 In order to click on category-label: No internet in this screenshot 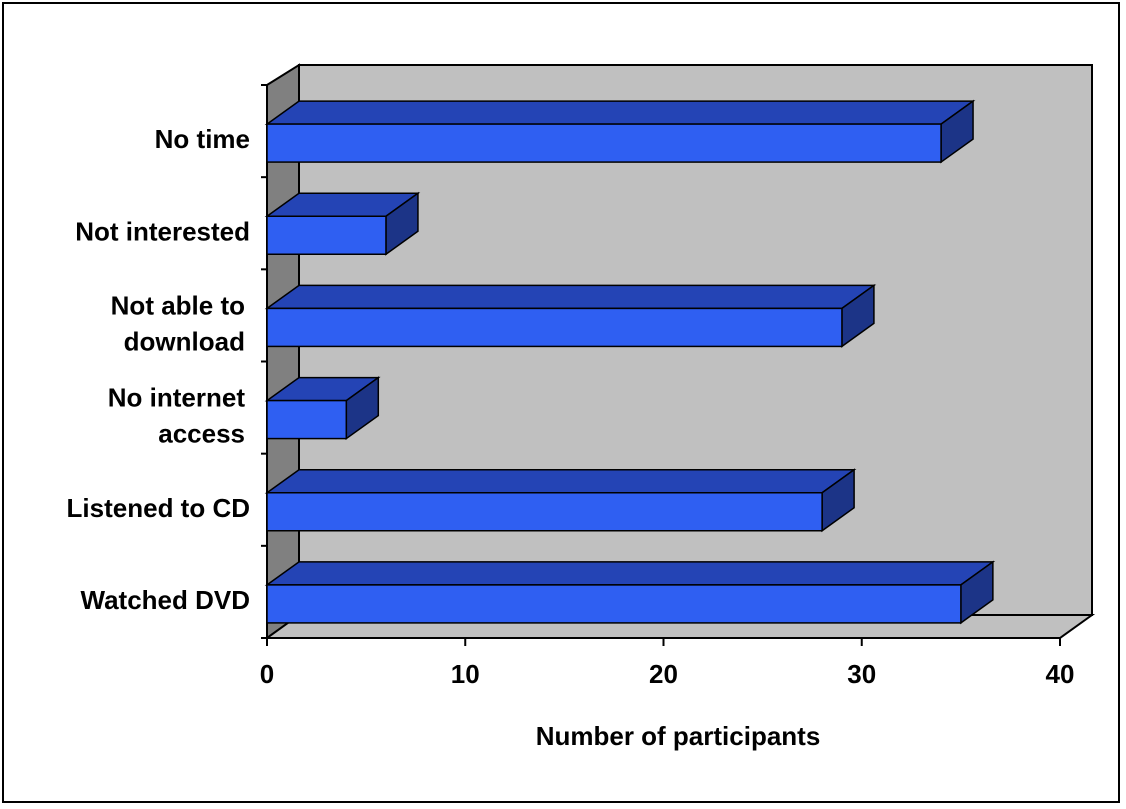, I will do `click(177, 398)`.